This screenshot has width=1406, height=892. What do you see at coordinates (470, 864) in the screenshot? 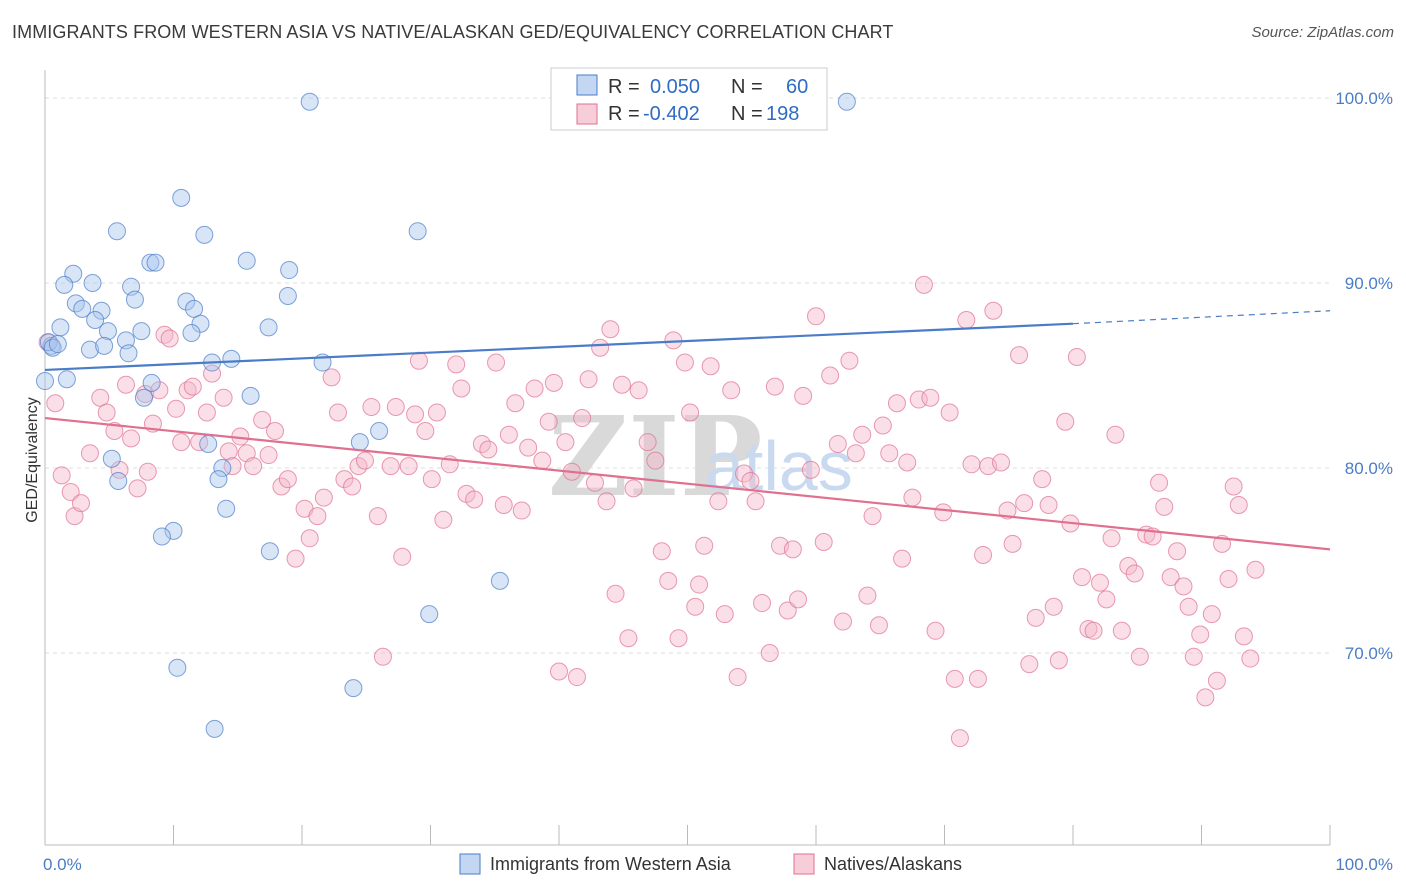
I see `series-swatch-blue` at bounding box center [470, 864].